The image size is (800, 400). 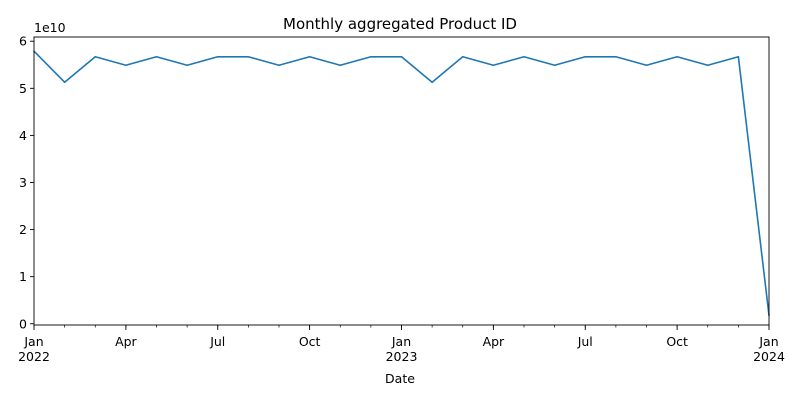 I want to click on y-tick-label: 1, so click(x=23, y=276).